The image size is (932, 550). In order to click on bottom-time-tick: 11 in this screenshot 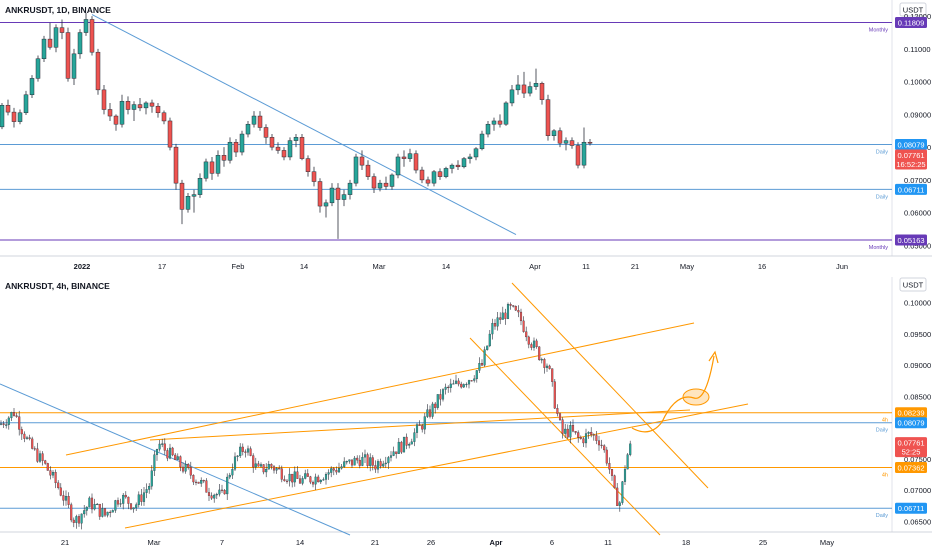, I will do `click(608, 542)`.